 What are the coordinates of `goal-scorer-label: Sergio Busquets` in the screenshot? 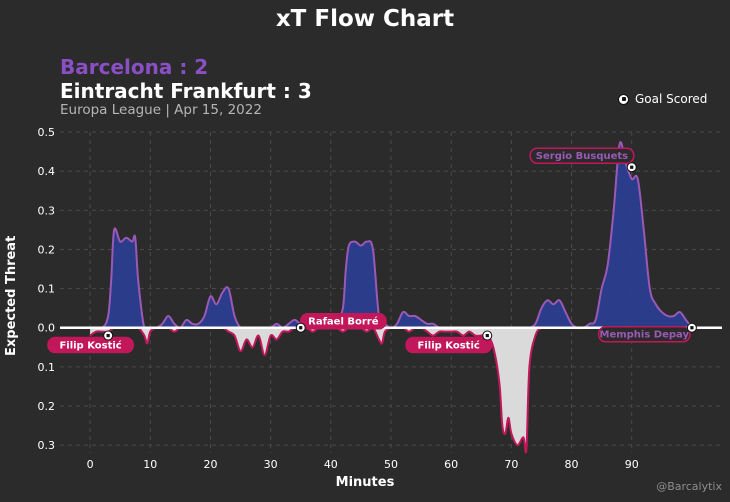 It's located at (582, 156).